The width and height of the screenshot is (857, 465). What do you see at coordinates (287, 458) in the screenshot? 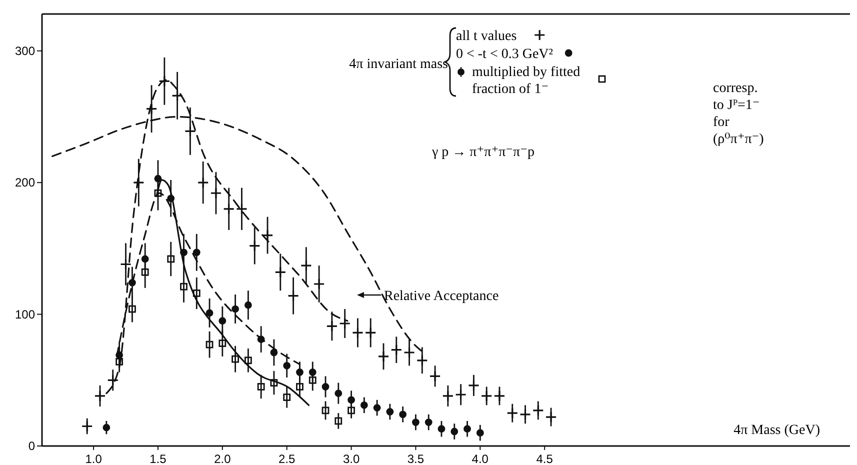
I see `x-tick-label: 2.5` at bounding box center [287, 458].